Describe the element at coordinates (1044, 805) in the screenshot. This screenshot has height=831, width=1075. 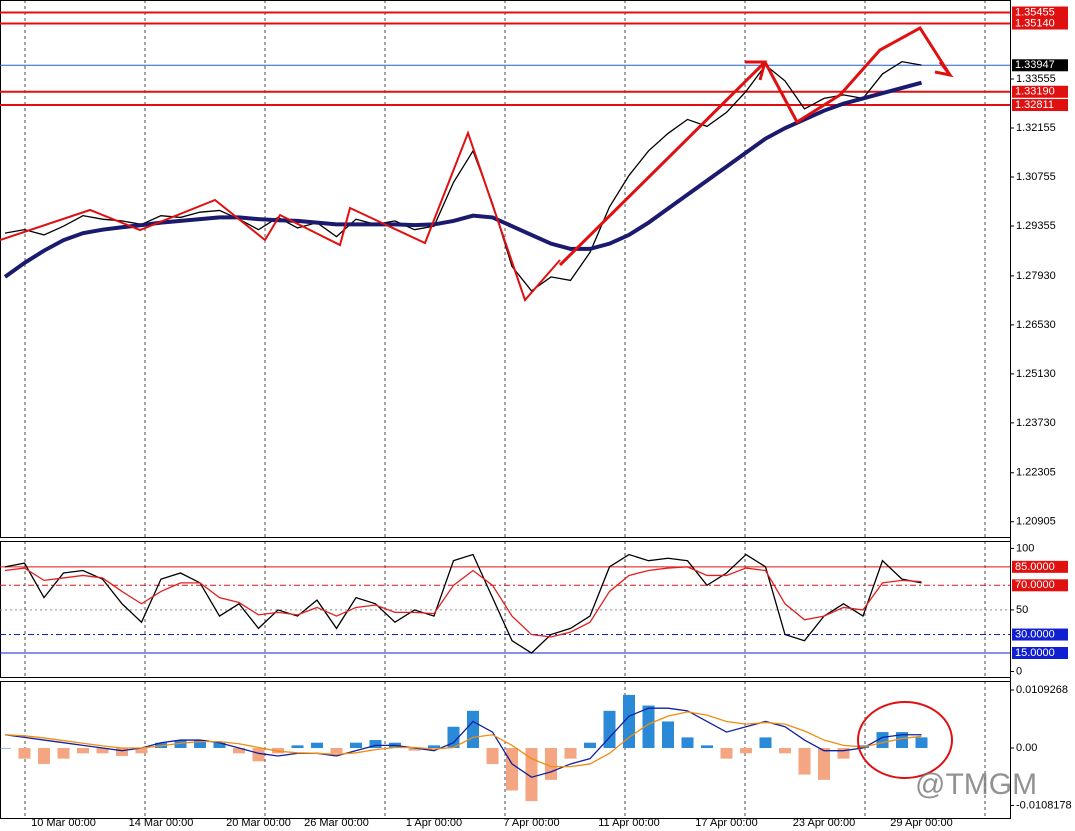
I see `y-tick-label: -0.0108178` at that location.